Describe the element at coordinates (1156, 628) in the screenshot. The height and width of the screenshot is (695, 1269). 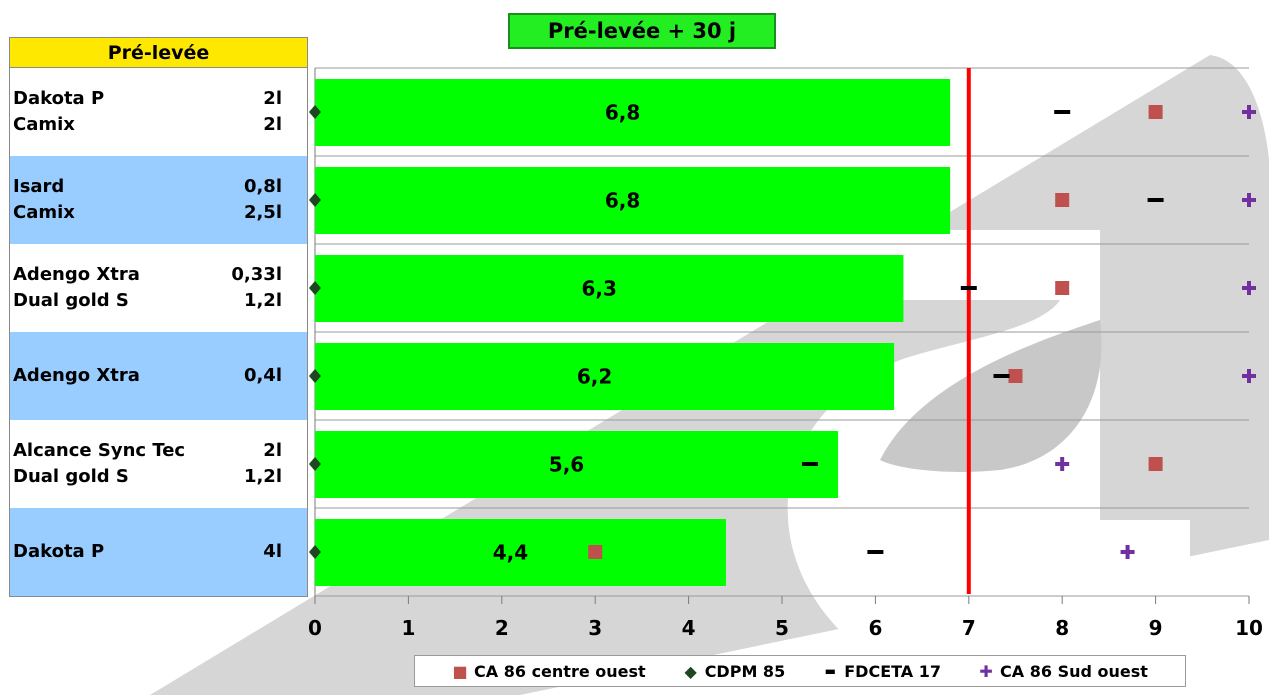
I see `x-tick-label: 9` at that location.